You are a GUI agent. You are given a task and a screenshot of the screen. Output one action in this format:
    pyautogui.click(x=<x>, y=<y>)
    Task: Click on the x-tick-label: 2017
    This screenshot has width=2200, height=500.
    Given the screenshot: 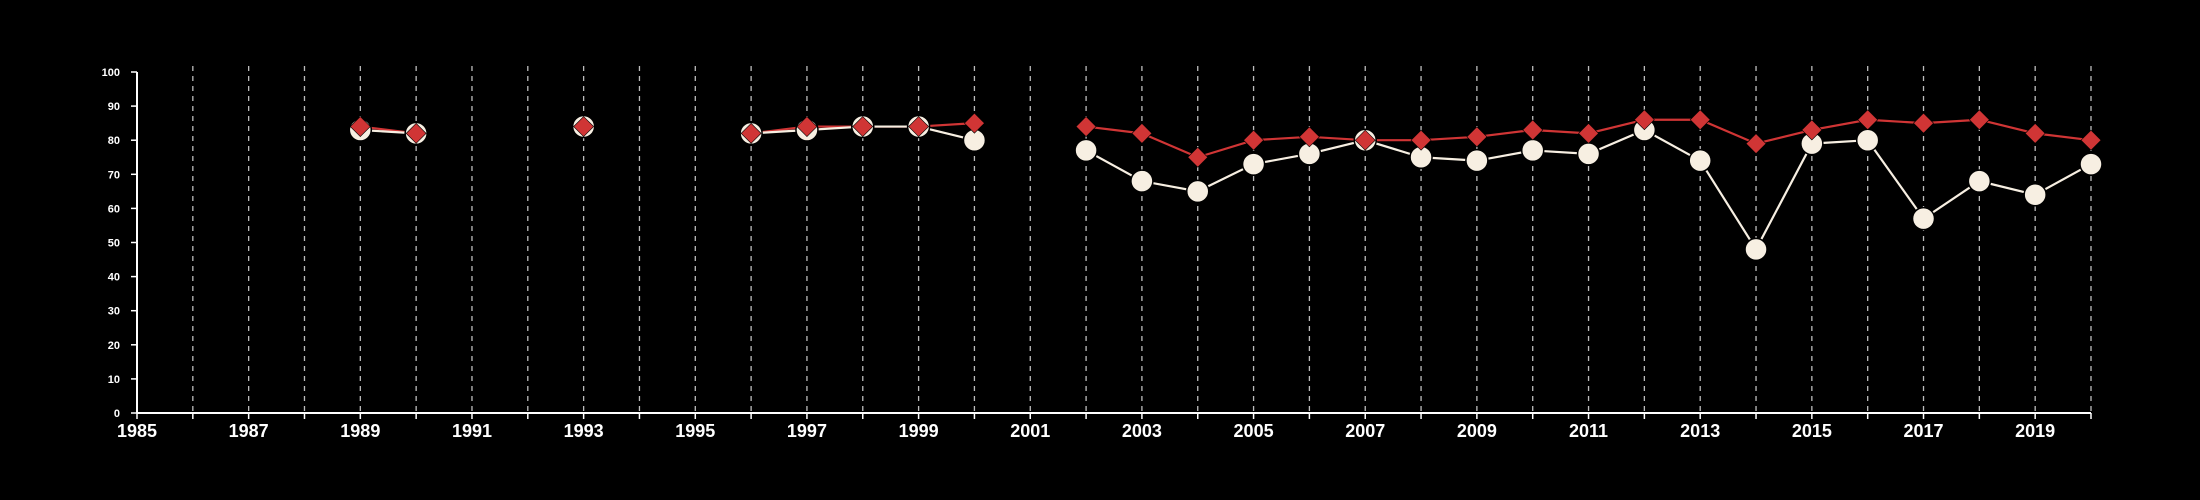 What is the action you would take?
    pyautogui.click(x=1923, y=431)
    